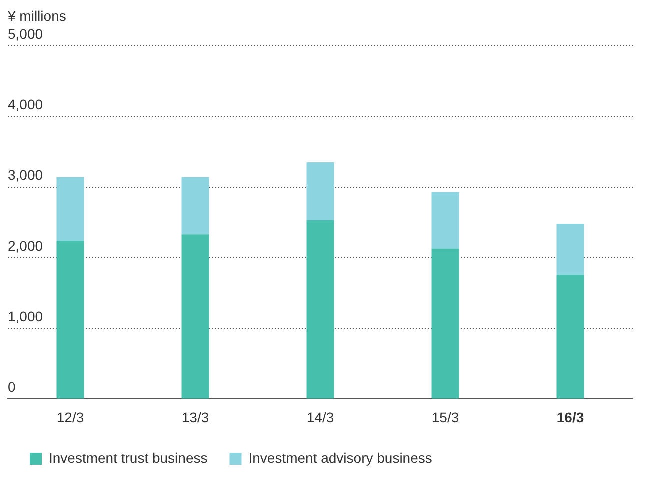 The image size is (645, 478). I want to click on y-axis-title: ¥ millions, so click(37, 16).